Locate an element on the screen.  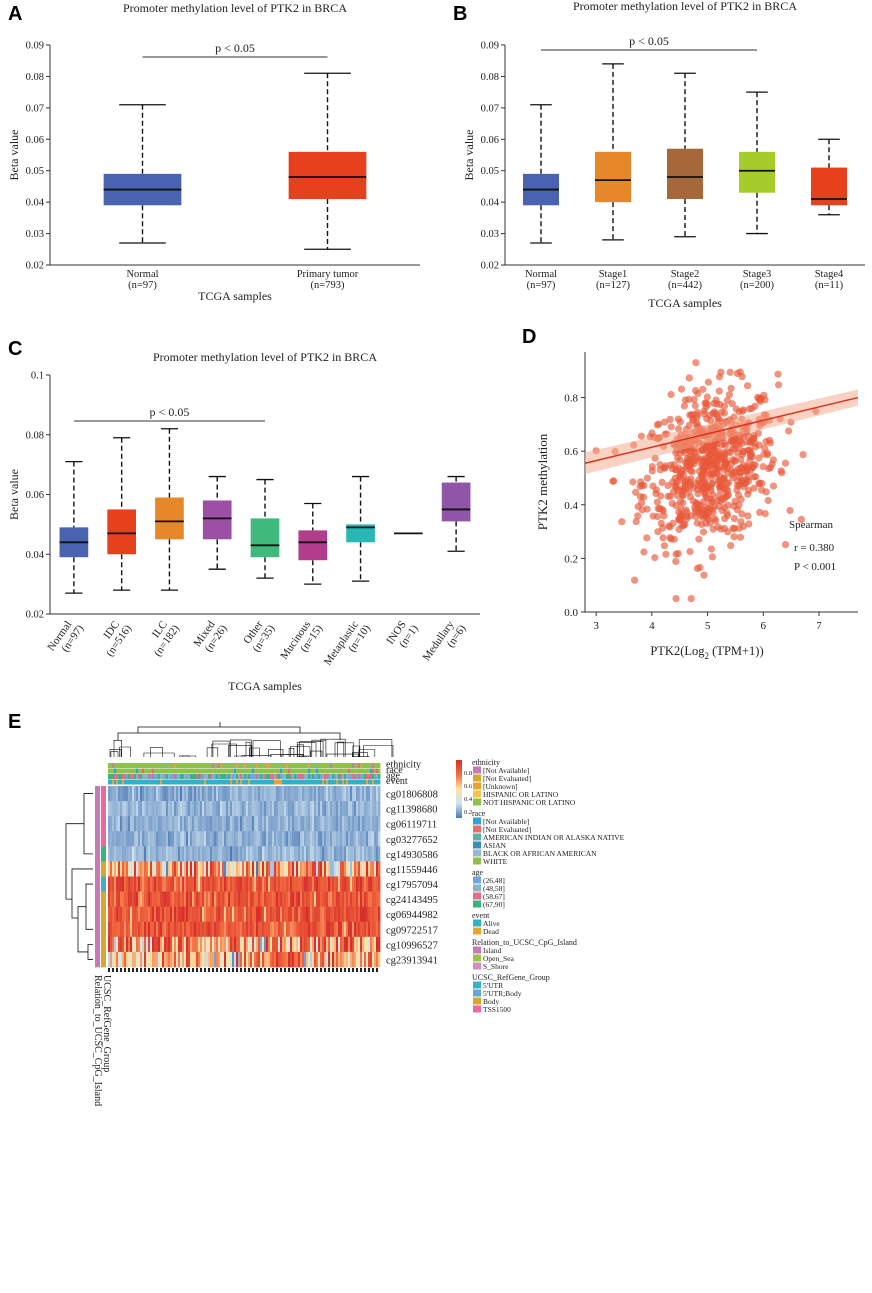
legend-section-title: event is located at coordinates (481, 915).